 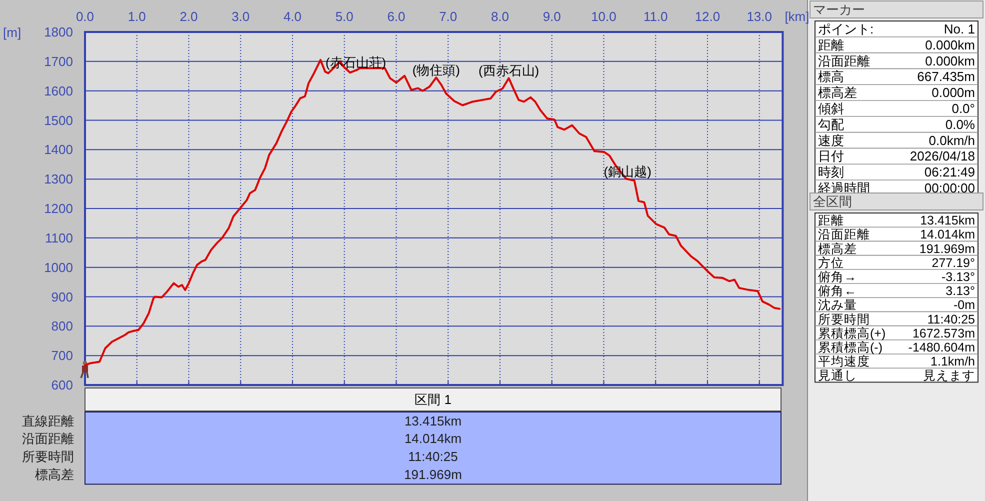 I want to click on text: 0.0°, so click(x=963, y=108).